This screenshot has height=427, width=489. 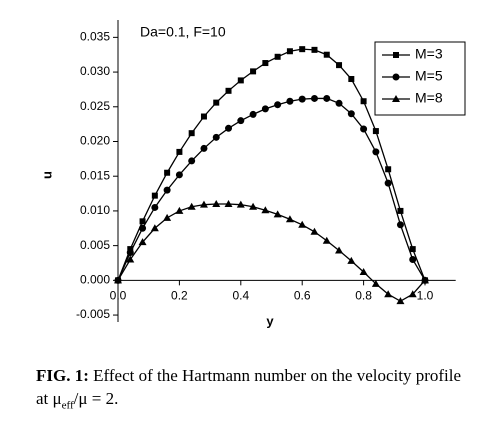 What do you see at coordinates (302, 296) in the screenshot?
I see `x-tick-label: 0.6` at bounding box center [302, 296].